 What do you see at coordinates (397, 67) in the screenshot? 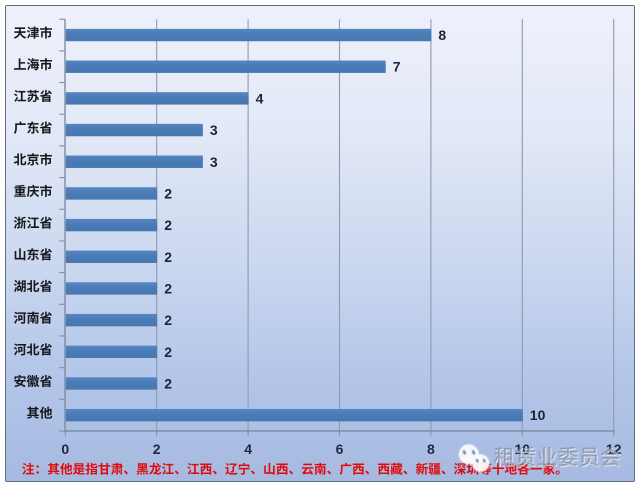
I see `svg-text: 7` at bounding box center [397, 67].